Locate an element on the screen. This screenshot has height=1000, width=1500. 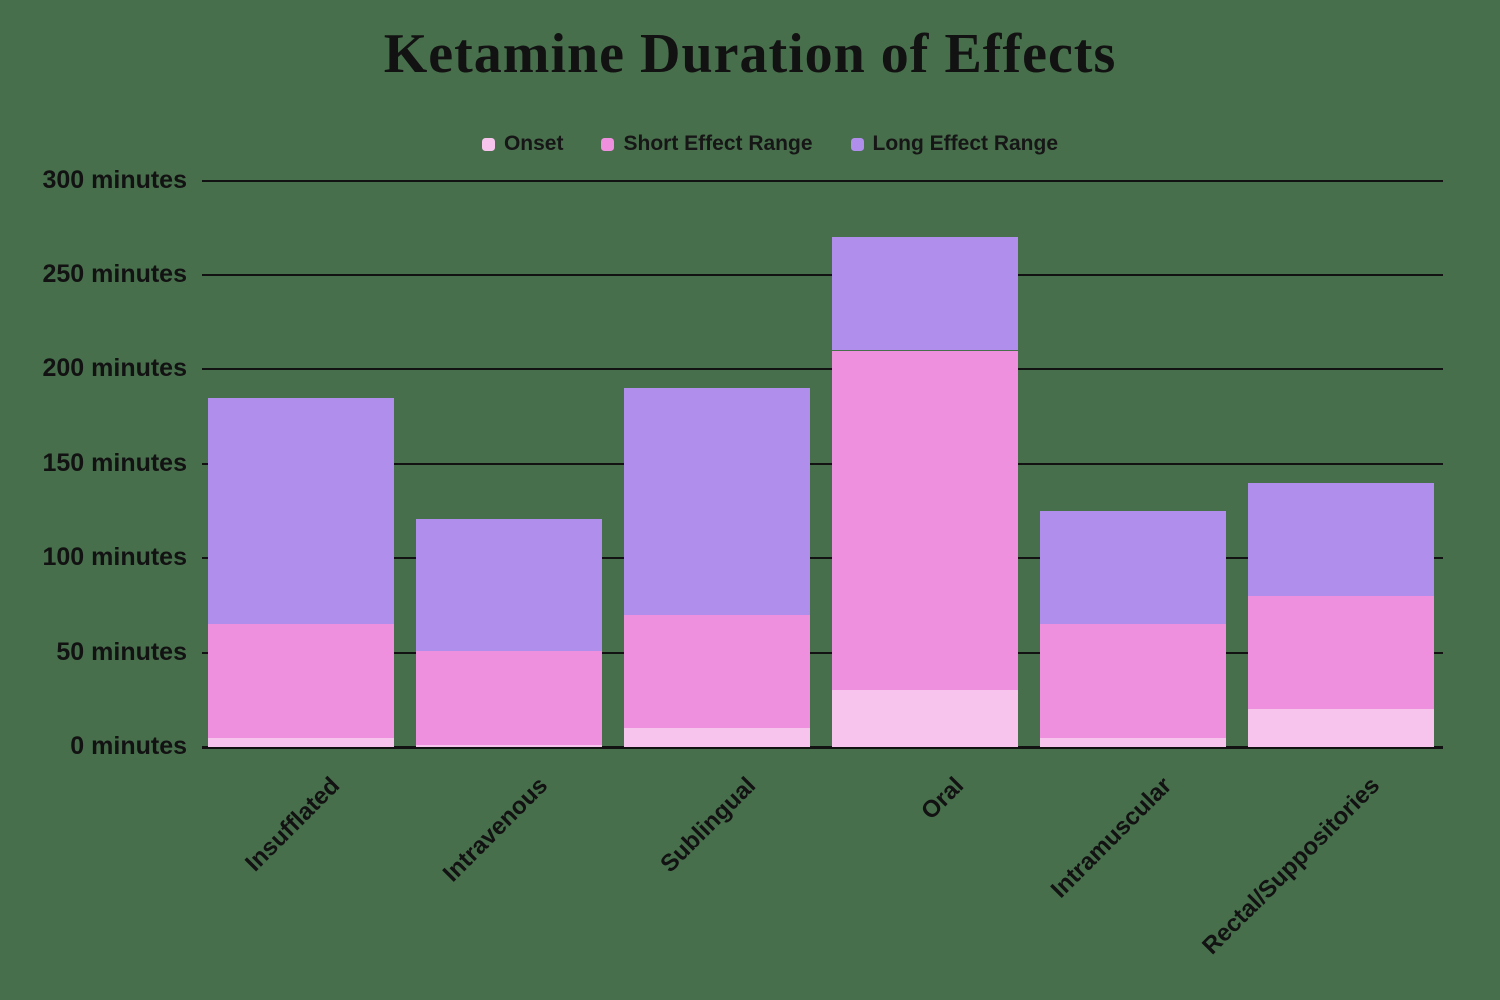
legend-swatch-onset-icon is located at coordinates (488, 144).